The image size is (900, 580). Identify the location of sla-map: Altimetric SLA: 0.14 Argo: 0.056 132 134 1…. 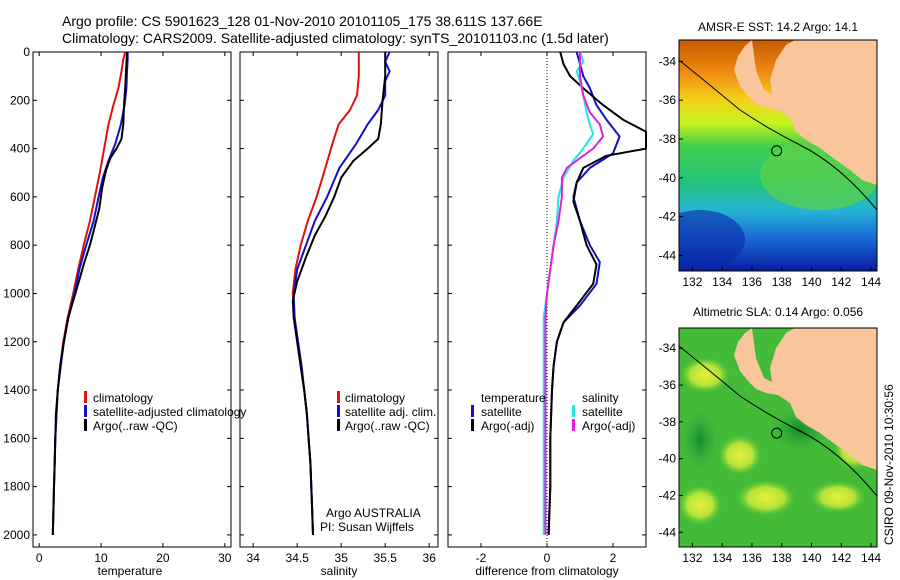
(770, 435).